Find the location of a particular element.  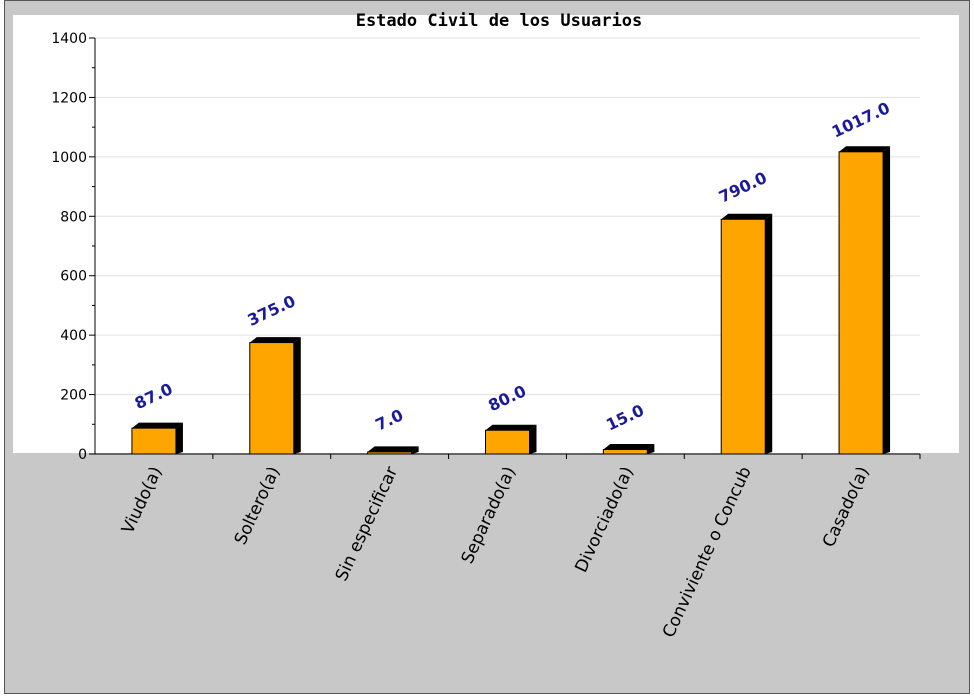

y-tick-label: 1200 is located at coordinates (69, 98).